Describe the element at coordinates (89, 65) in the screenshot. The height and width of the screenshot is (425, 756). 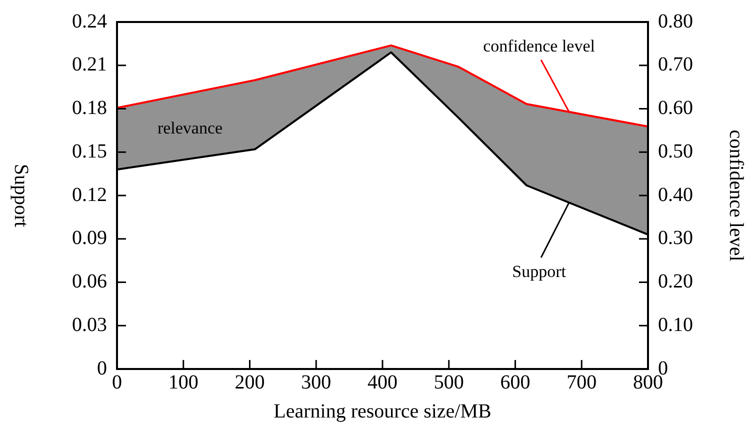
I see `y-tick-label: 0.21` at that location.